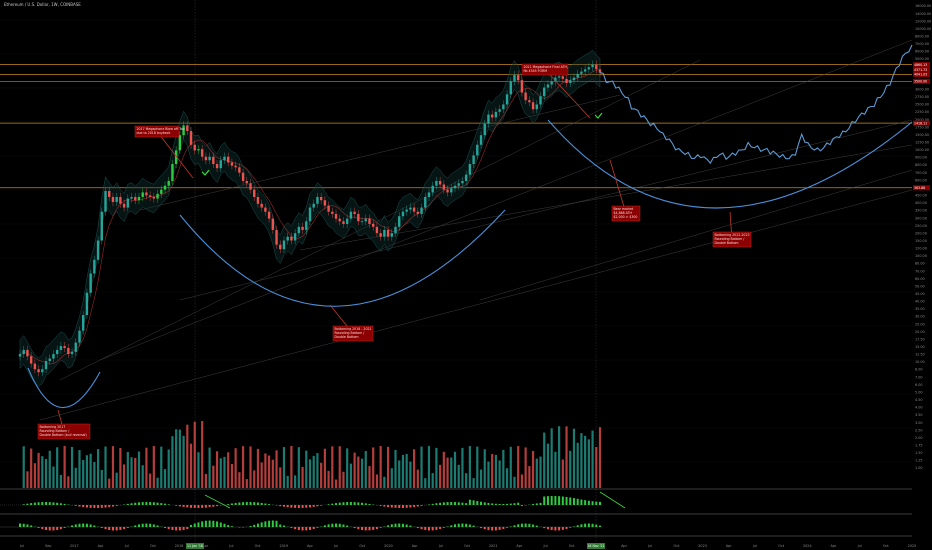 Image resolution: width=932 pixels, height=550 pixels. Describe the element at coordinates (919, 370) in the screenshot. I see `price-tick-label: 8.00` at that location.